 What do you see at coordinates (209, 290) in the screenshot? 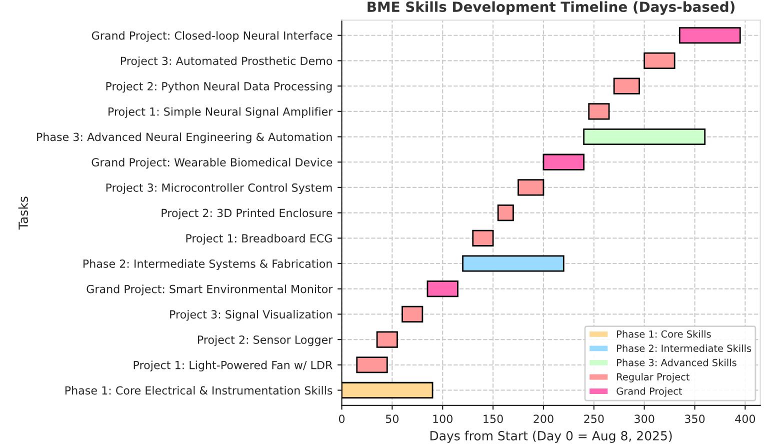
I see `y-tick-label: Grand Project: Smart Environmental Monitor` at bounding box center [209, 290].